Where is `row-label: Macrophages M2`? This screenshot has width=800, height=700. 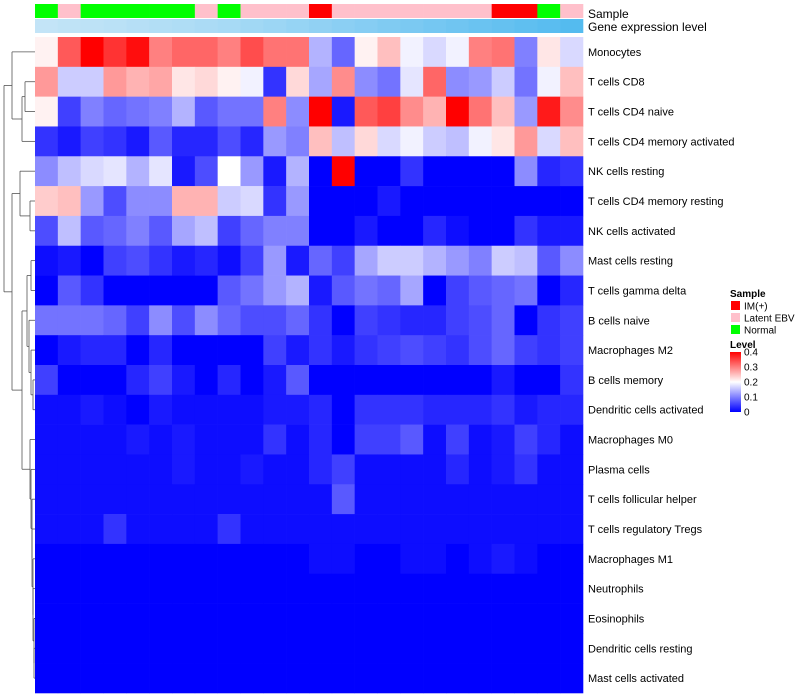 row-label: Macrophages M2 is located at coordinates (630, 351).